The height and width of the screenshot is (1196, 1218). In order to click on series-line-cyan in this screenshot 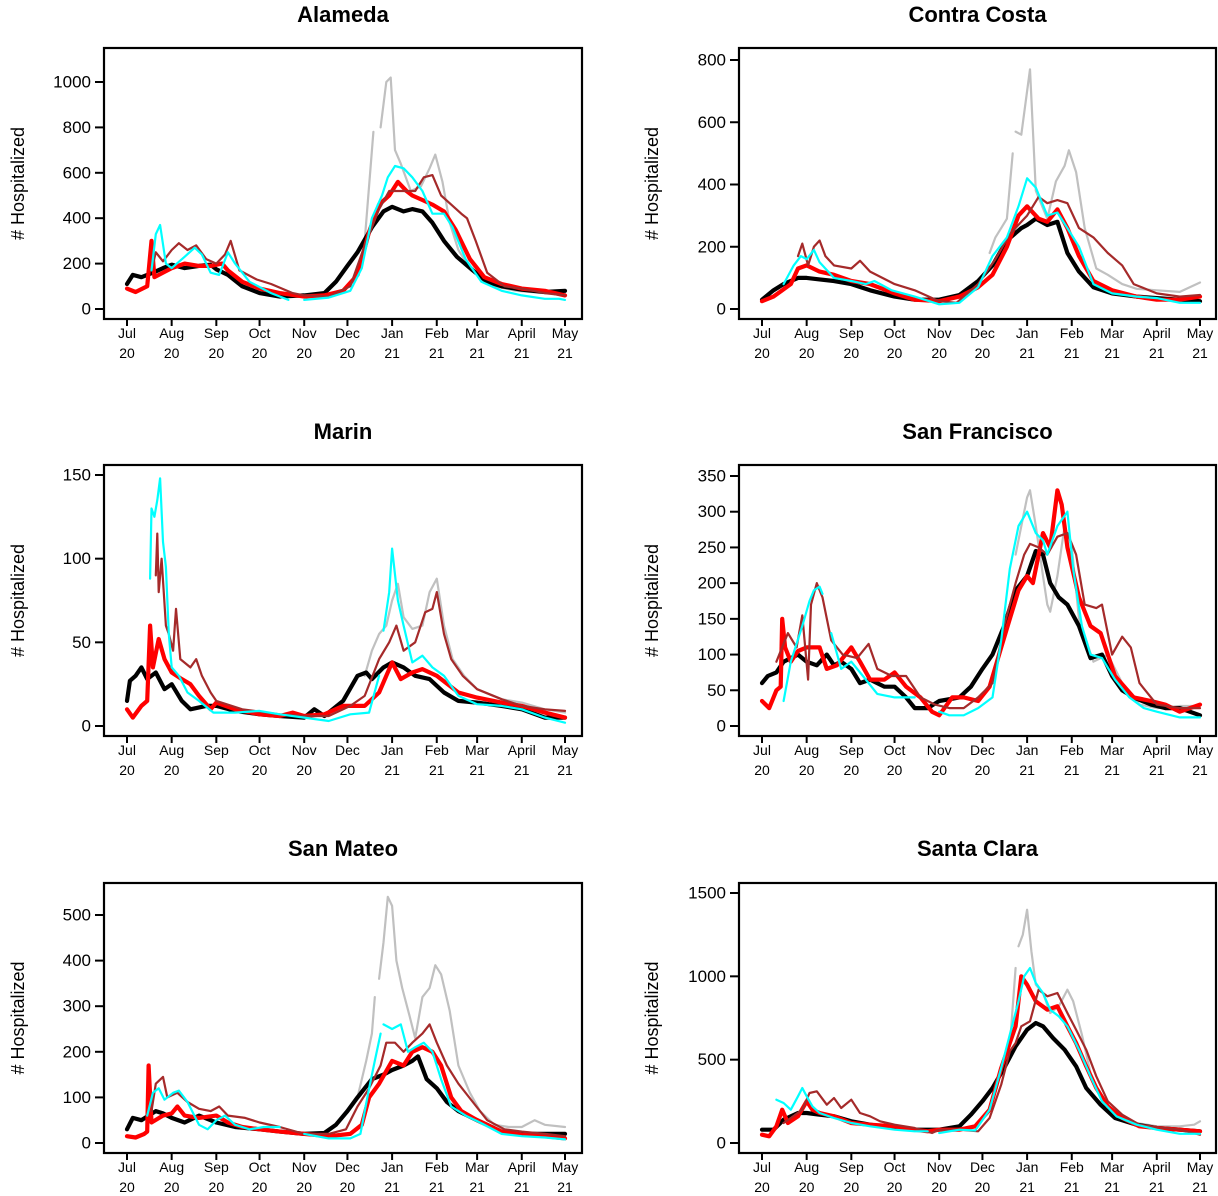, I will do `click(358, 232)`.